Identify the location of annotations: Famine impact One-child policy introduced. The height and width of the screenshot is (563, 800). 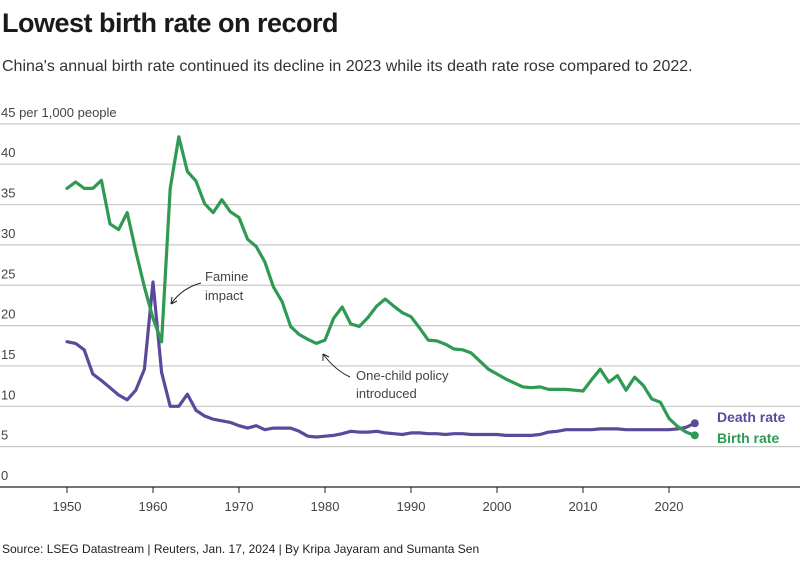
(309, 335).